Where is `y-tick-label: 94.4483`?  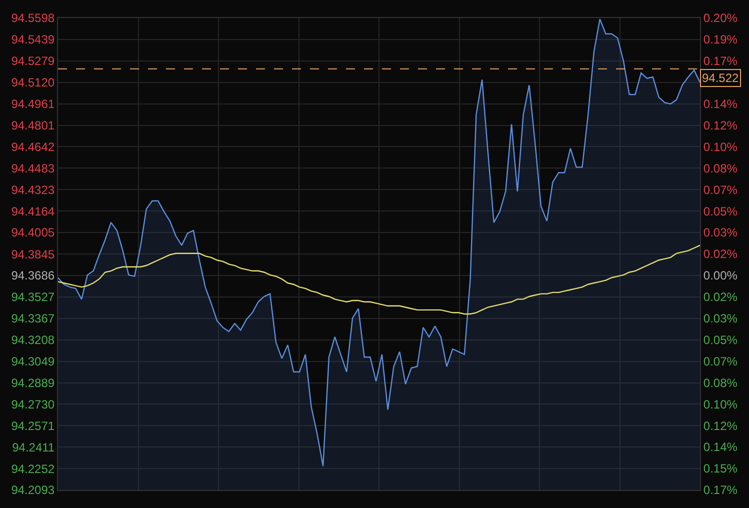 y-tick-label: 94.4483 is located at coordinates (33, 168).